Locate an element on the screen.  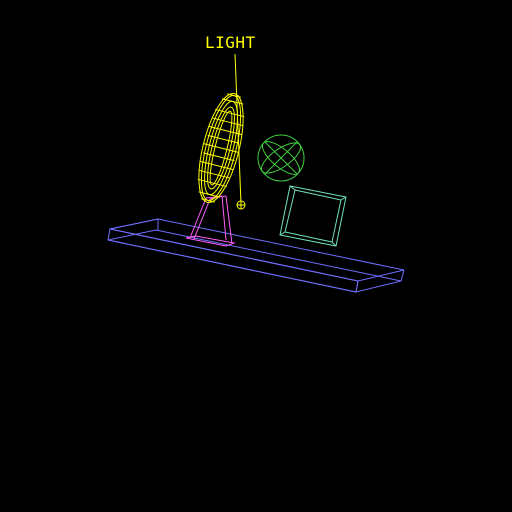
torus-wireframe is located at coordinates (221, 147).